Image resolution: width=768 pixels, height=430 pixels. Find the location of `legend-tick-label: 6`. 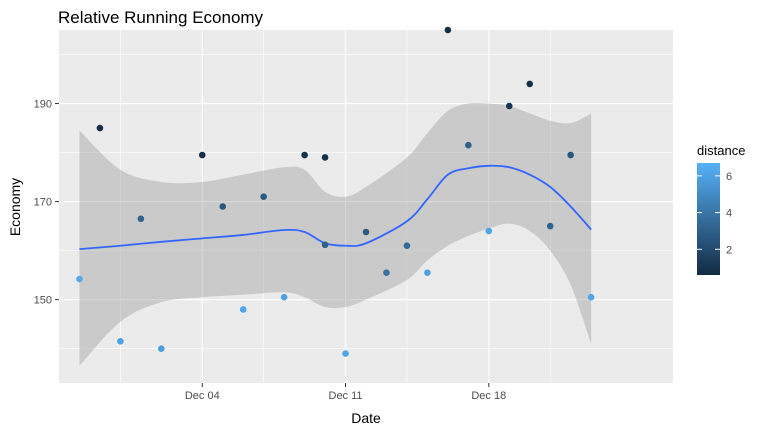

legend-tick-label: 6 is located at coordinates (729, 177).